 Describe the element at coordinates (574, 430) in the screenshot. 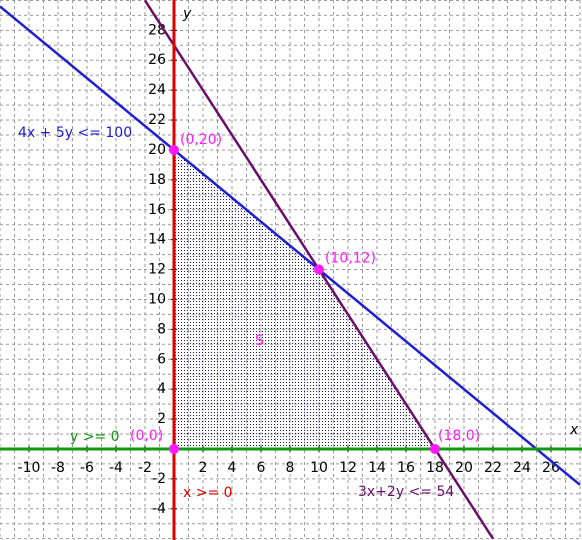

I see `x-axis-label: x` at that location.